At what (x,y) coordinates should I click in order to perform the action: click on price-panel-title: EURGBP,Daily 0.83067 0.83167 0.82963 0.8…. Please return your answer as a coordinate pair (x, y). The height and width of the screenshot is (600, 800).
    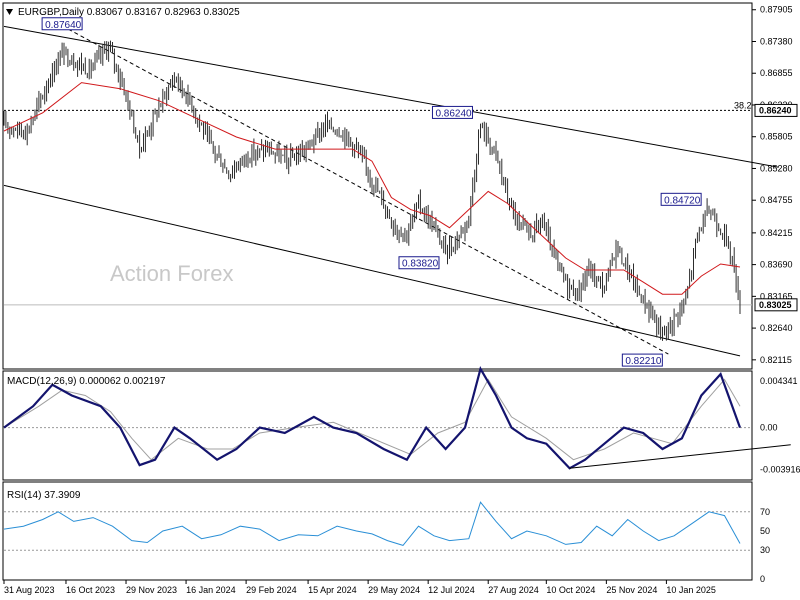
    Looking at the image, I should click on (129, 12).